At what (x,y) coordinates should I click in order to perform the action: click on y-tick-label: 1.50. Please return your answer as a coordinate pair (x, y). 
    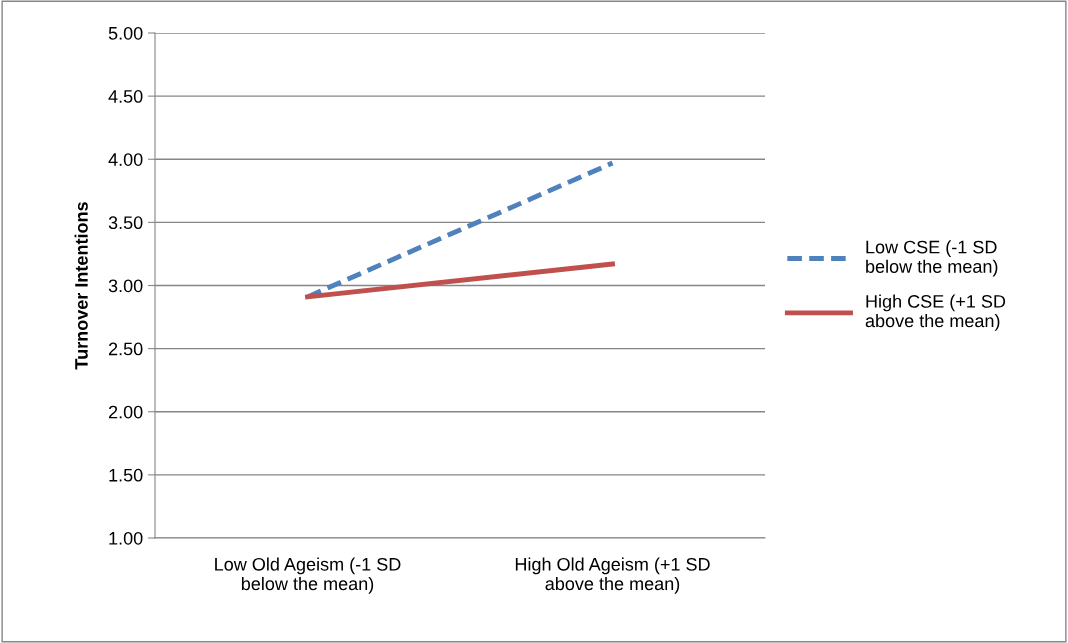
    Looking at the image, I should click on (126, 475).